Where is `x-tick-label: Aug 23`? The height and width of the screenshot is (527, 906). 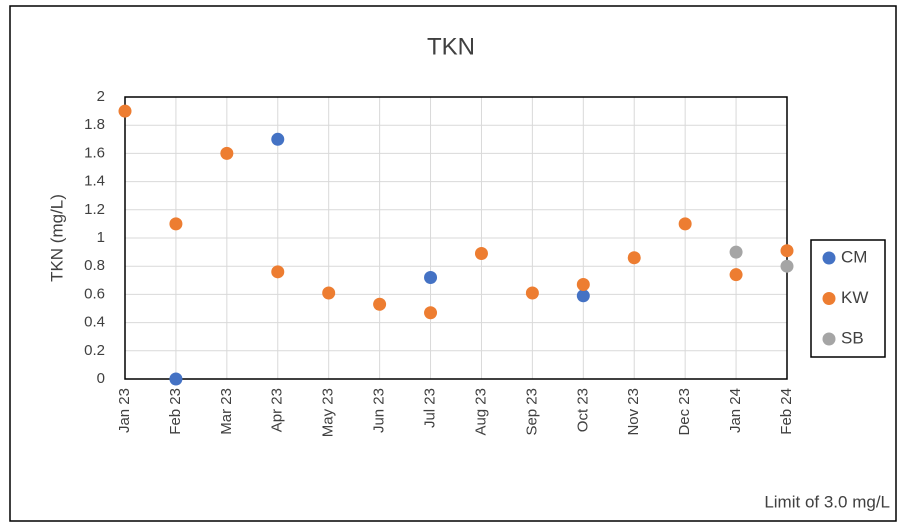
x-tick-label: Aug 23 is located at coordinates (480, 412).